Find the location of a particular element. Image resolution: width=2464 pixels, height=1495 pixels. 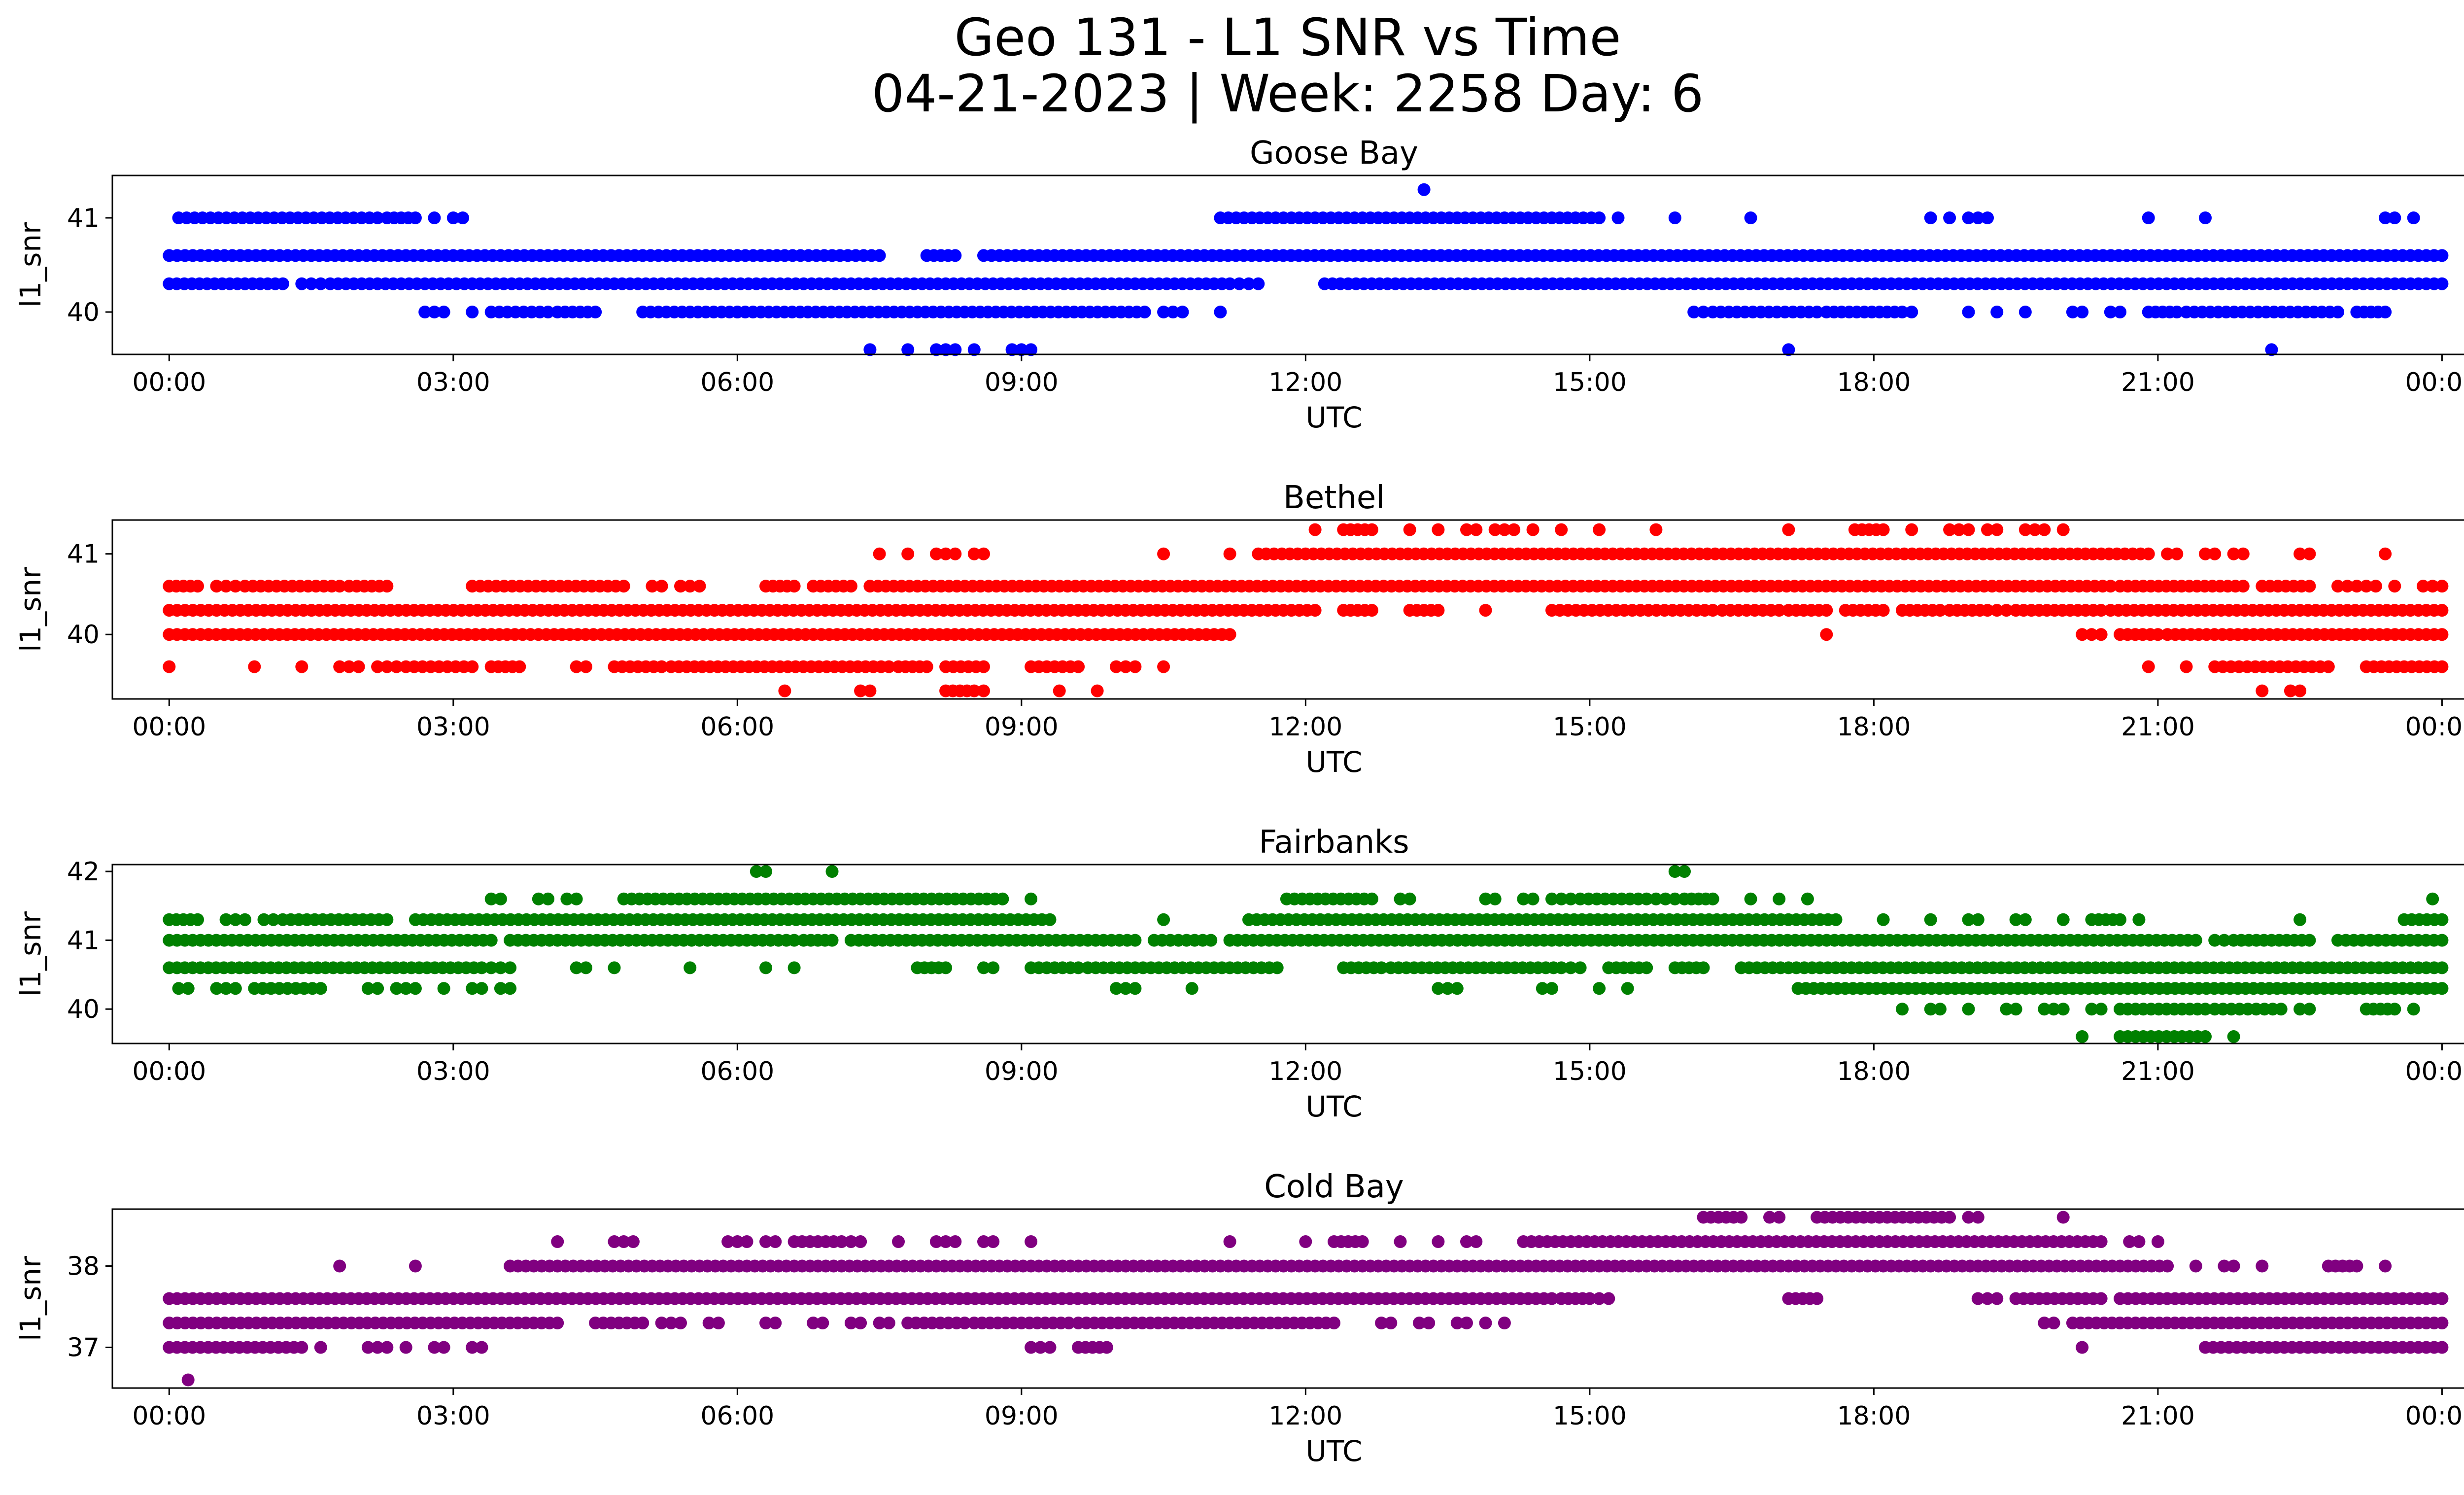

x-tick-label: 15:00 is located at coordinates (1590, 1071).